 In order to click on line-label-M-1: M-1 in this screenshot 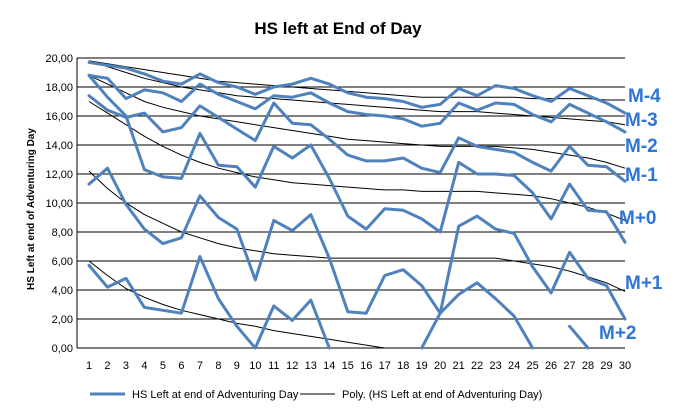, I will do `click(641, 175)`.